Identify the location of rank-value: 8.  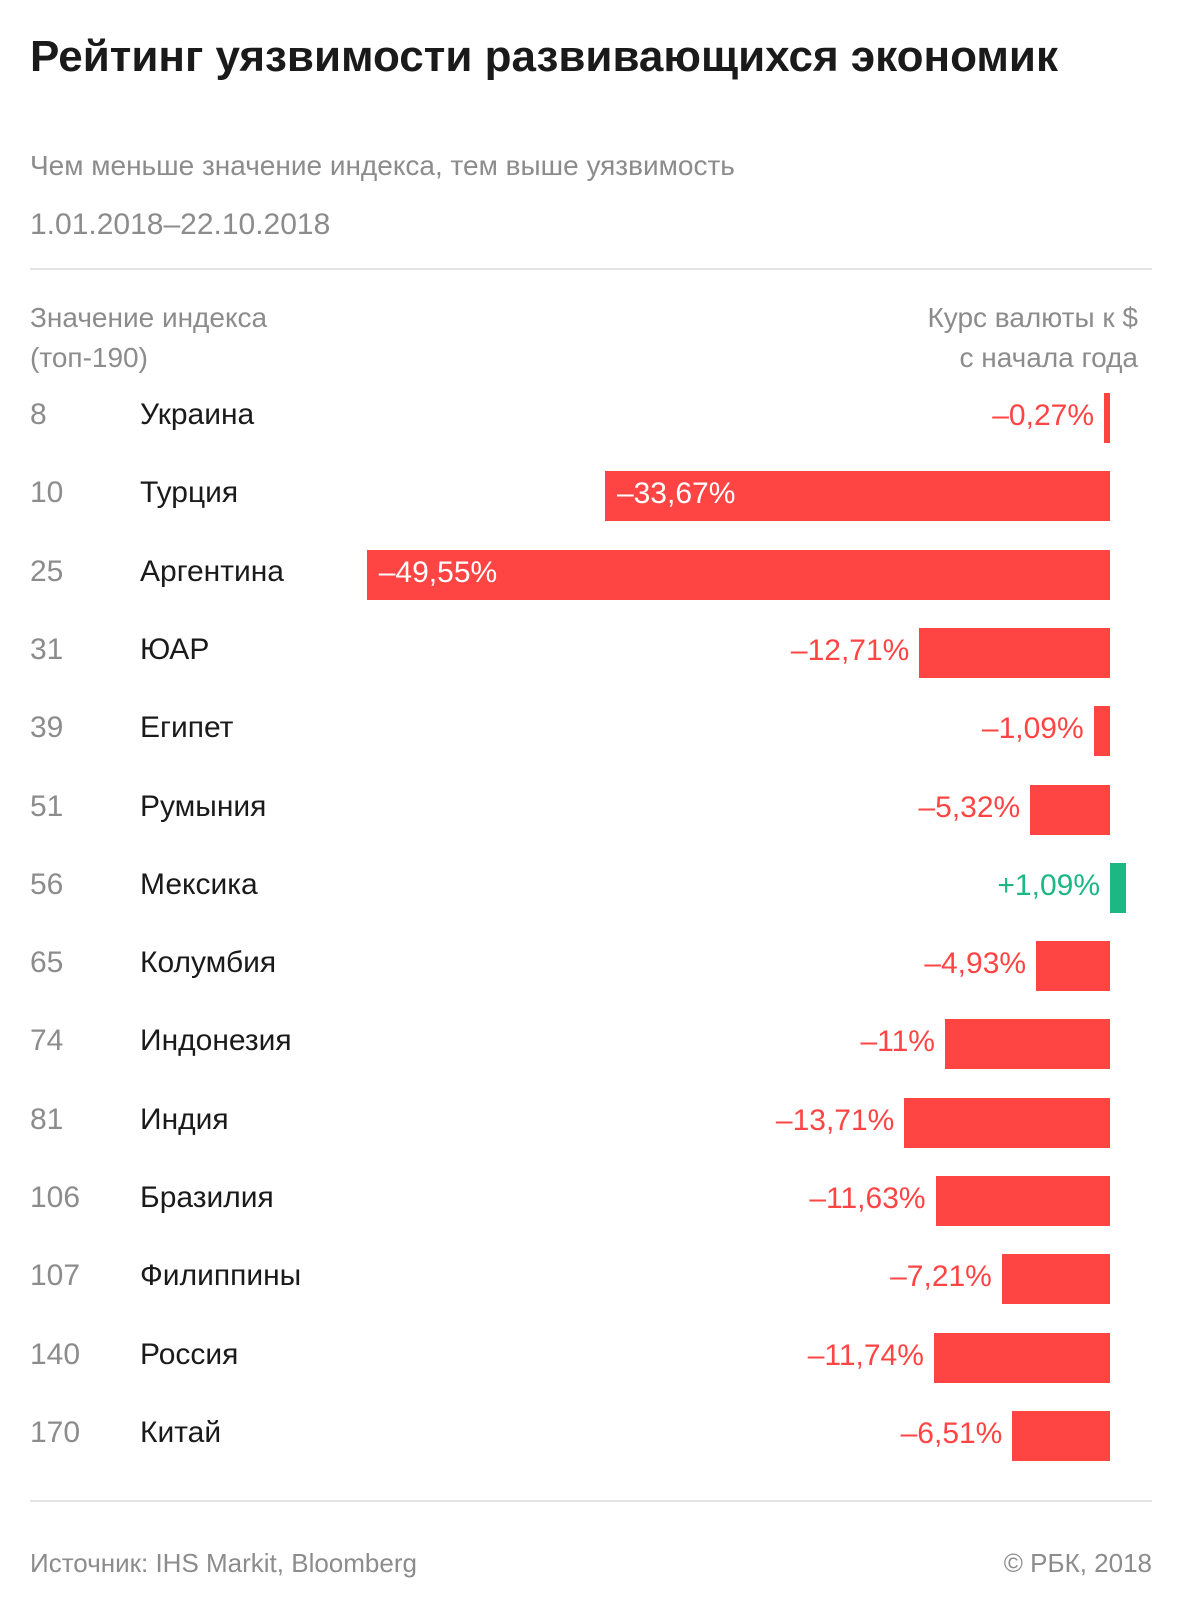
(38, 414).